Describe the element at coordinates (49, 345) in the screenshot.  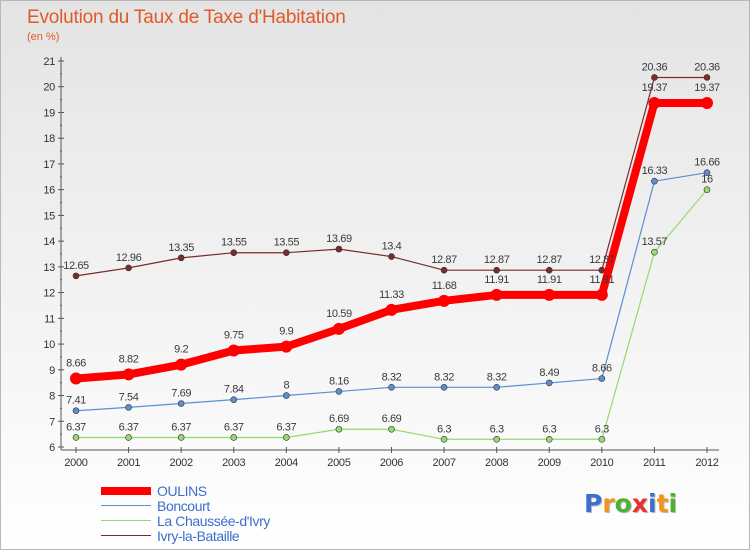
I see `y-tick-label: 10` at that location.